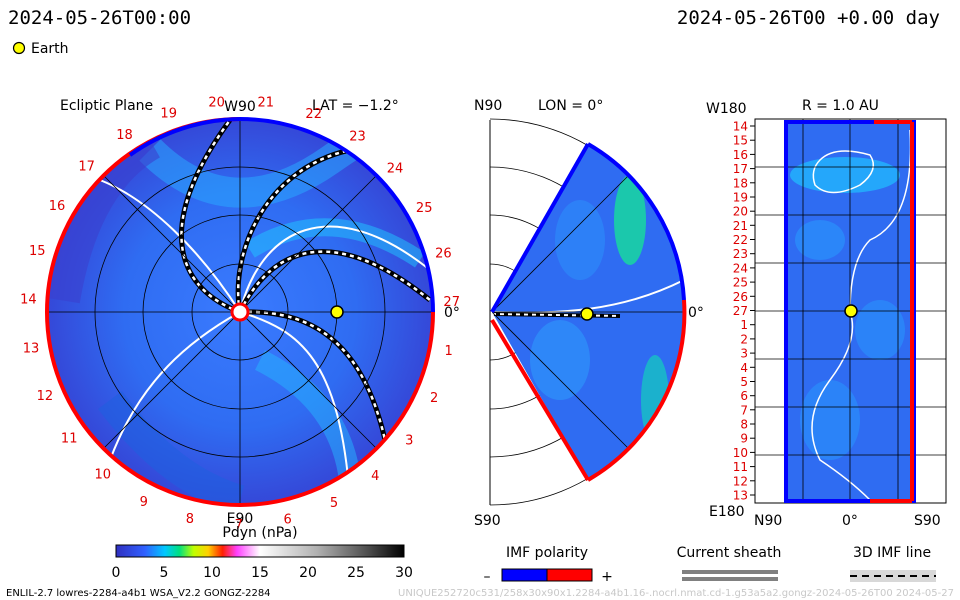  Describe the element at coordinates (99, 18) in the screenshot. I see `header-left-time: 2024-05-26T00:00` at that location.